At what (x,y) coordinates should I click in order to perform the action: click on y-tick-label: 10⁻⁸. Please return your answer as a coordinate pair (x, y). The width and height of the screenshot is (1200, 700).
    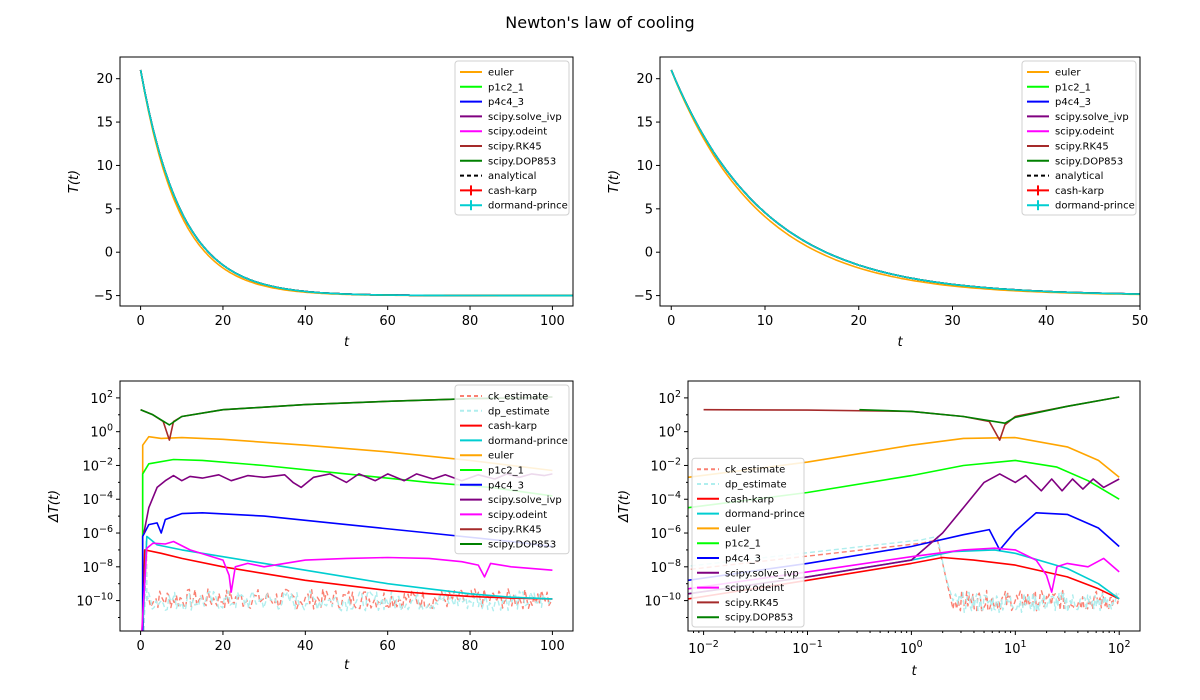
    Looking at the image, I should click on (665, 567).